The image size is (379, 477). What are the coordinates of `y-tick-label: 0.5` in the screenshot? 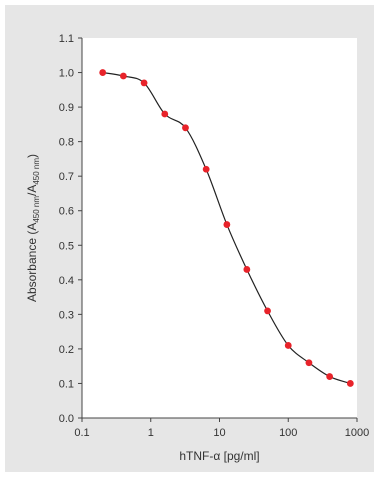 It's located at (66, 246).